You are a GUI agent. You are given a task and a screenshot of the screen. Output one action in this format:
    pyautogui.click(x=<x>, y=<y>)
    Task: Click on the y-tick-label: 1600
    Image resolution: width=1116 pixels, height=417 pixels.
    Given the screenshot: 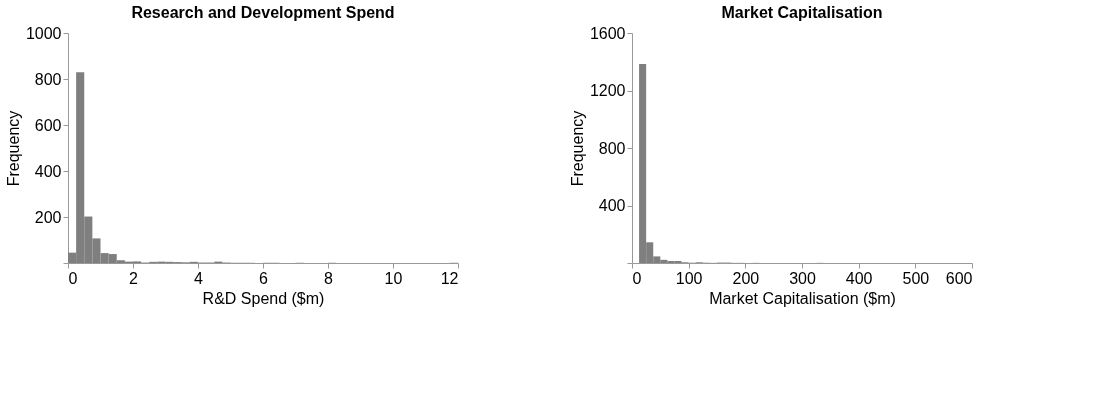 What is the action you would take?
    pyautogui.click(x=607, y=33)
    